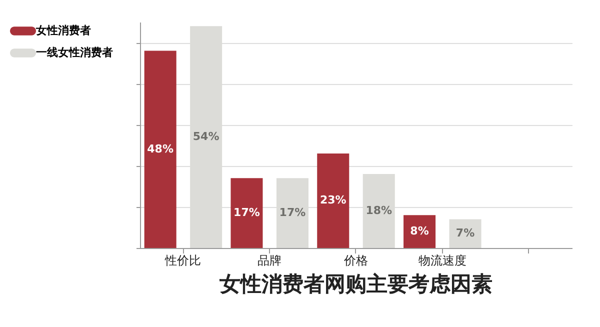 This screenshot has height=327, width=600. I want to click on data-label: 23%, so click(333, 200).